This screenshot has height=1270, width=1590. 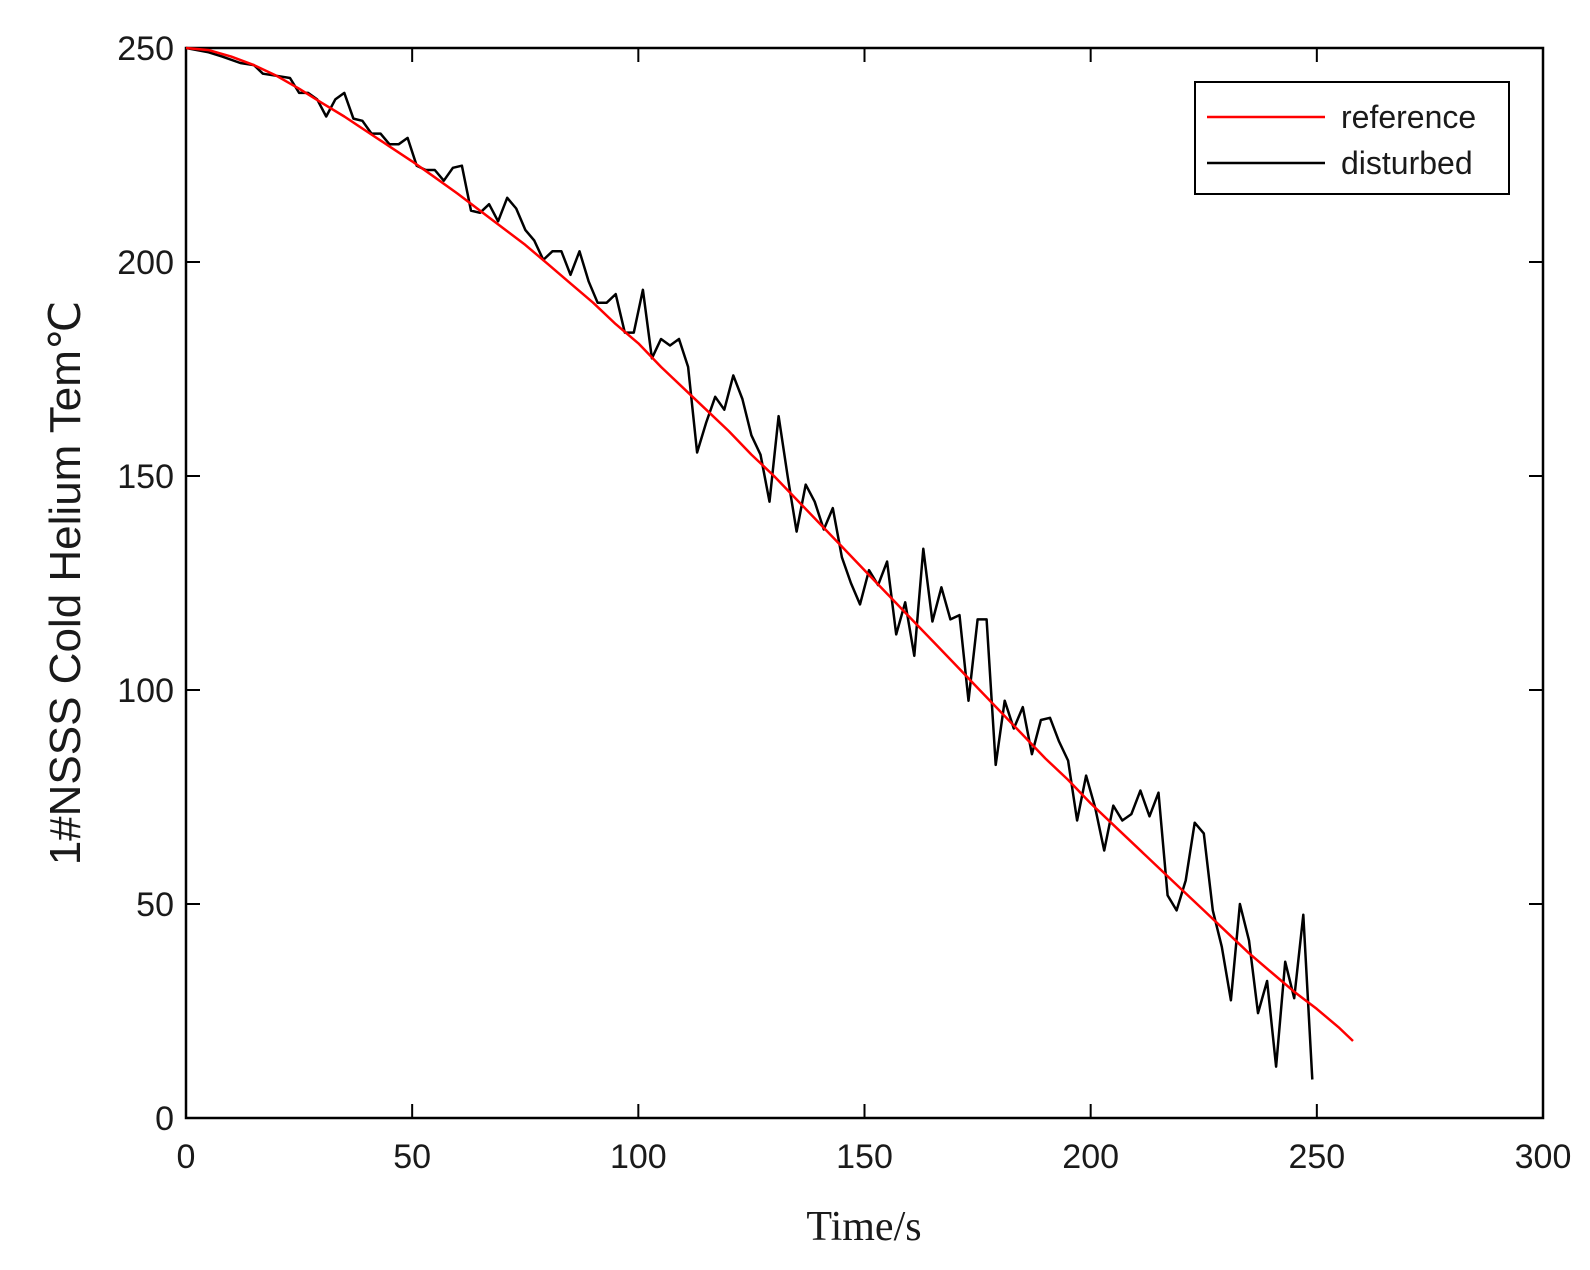 I want to click on x-tick-label: 200, so click(x=1090, y=1157).